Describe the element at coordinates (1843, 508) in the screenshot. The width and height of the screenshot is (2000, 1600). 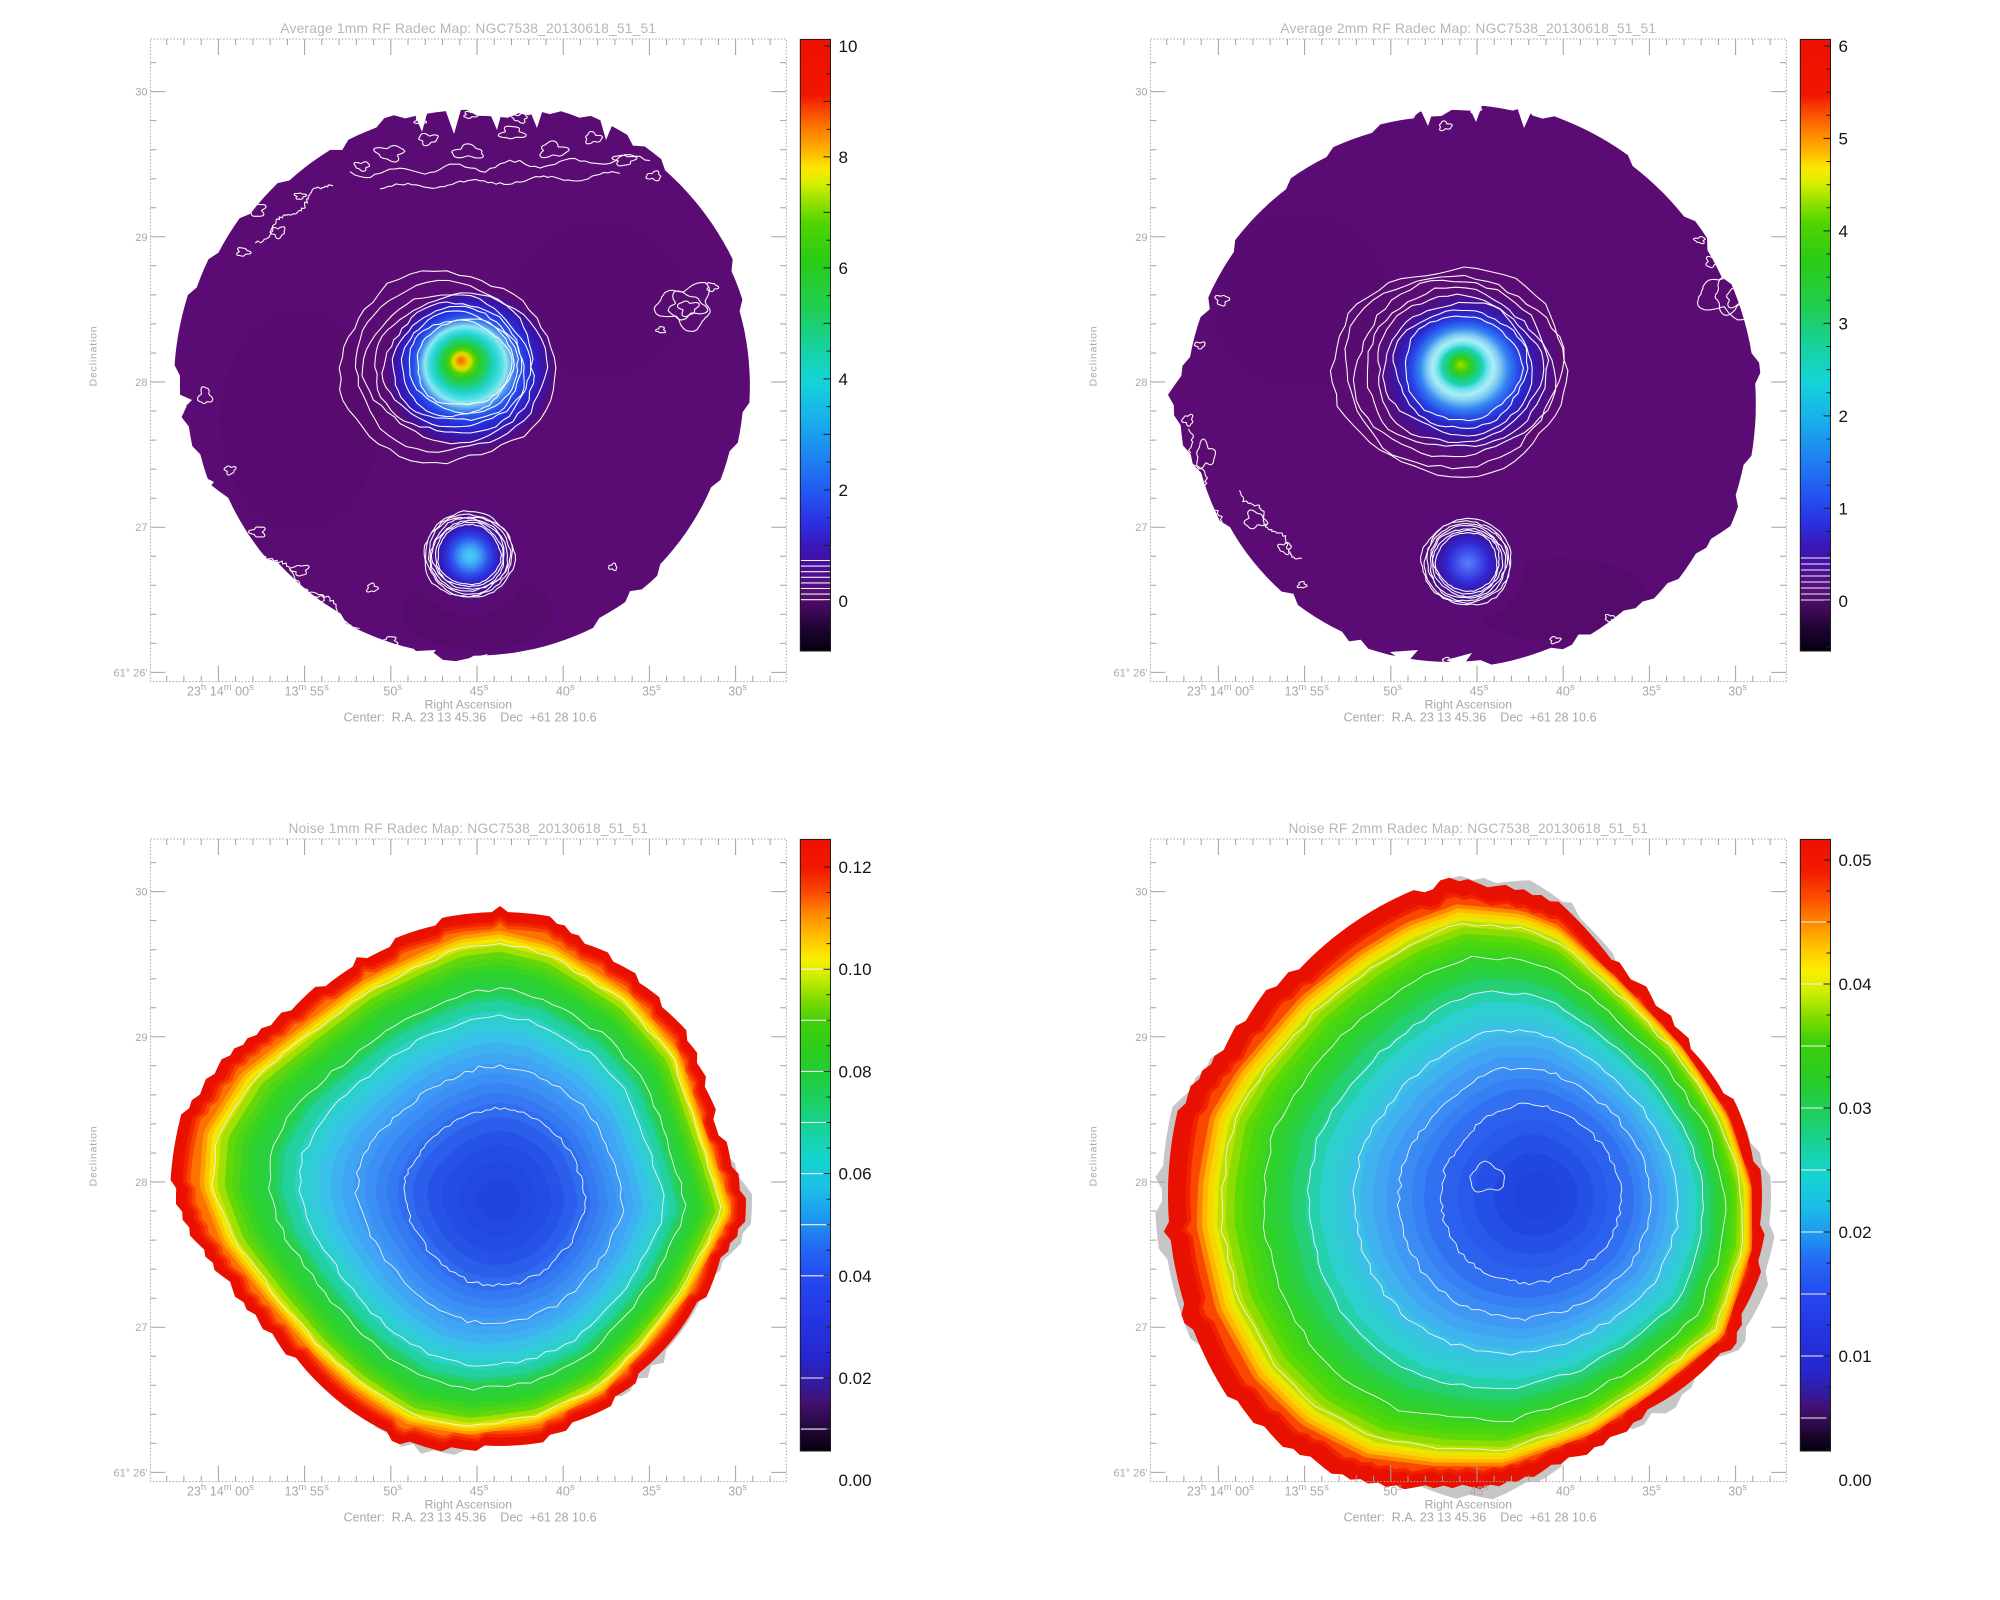
I see `svg-text: 1` at that location.